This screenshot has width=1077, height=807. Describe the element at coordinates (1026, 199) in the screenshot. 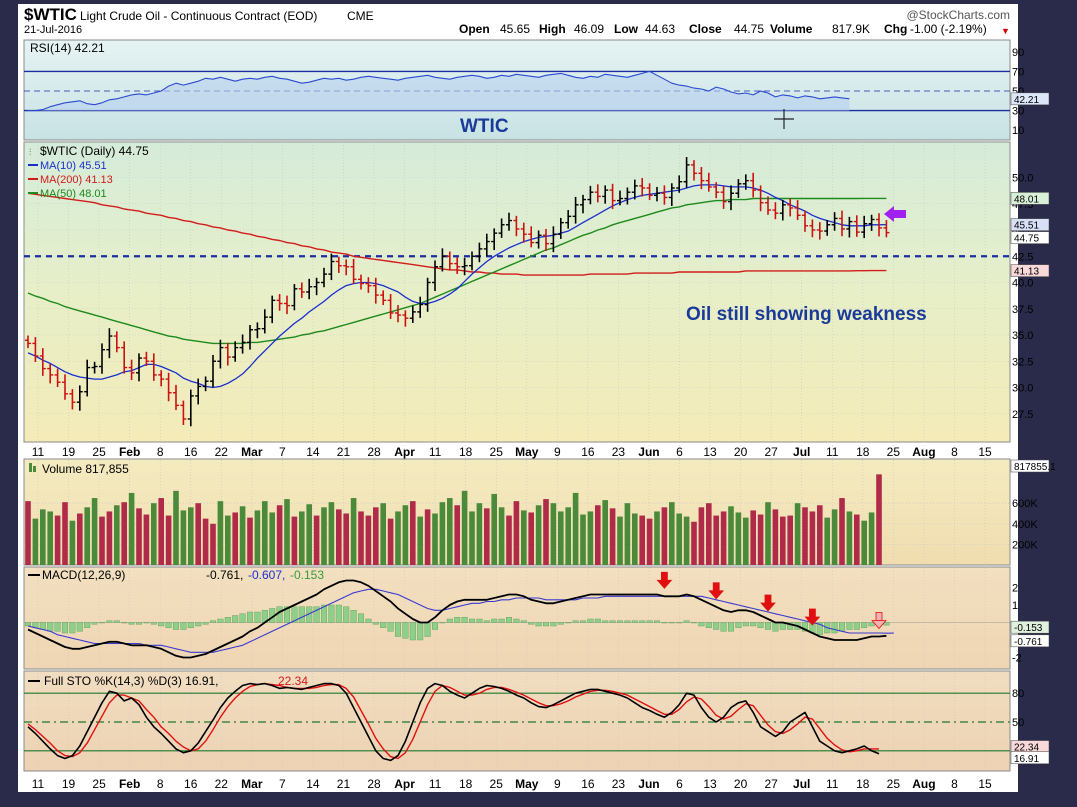

I see `ma50-value-label: 48.01` at that location.